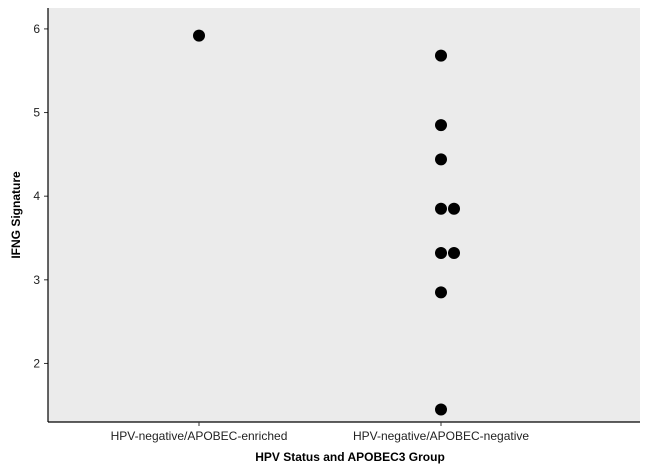 This screenshot has width=647, height=466. What do you see at coordinates (36, 29) in the screenshot?
I see `y-tick-label: 6` at bounding box center [36, 29].